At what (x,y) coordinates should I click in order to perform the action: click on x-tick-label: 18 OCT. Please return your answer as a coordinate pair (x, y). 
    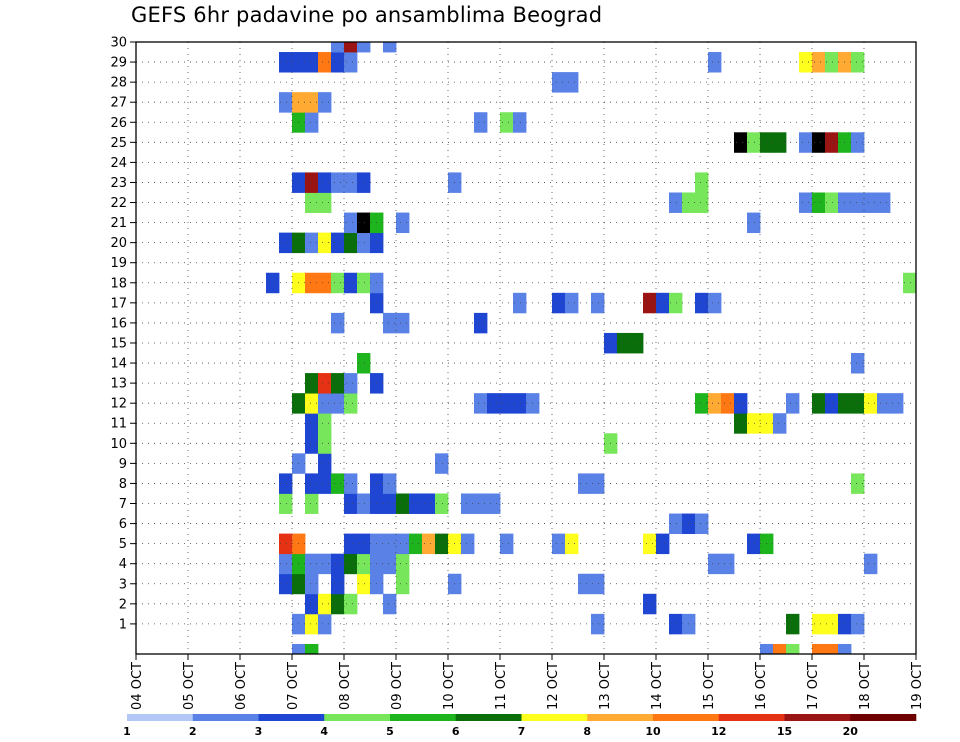
    Looking at the image, I should click on (865, 686).